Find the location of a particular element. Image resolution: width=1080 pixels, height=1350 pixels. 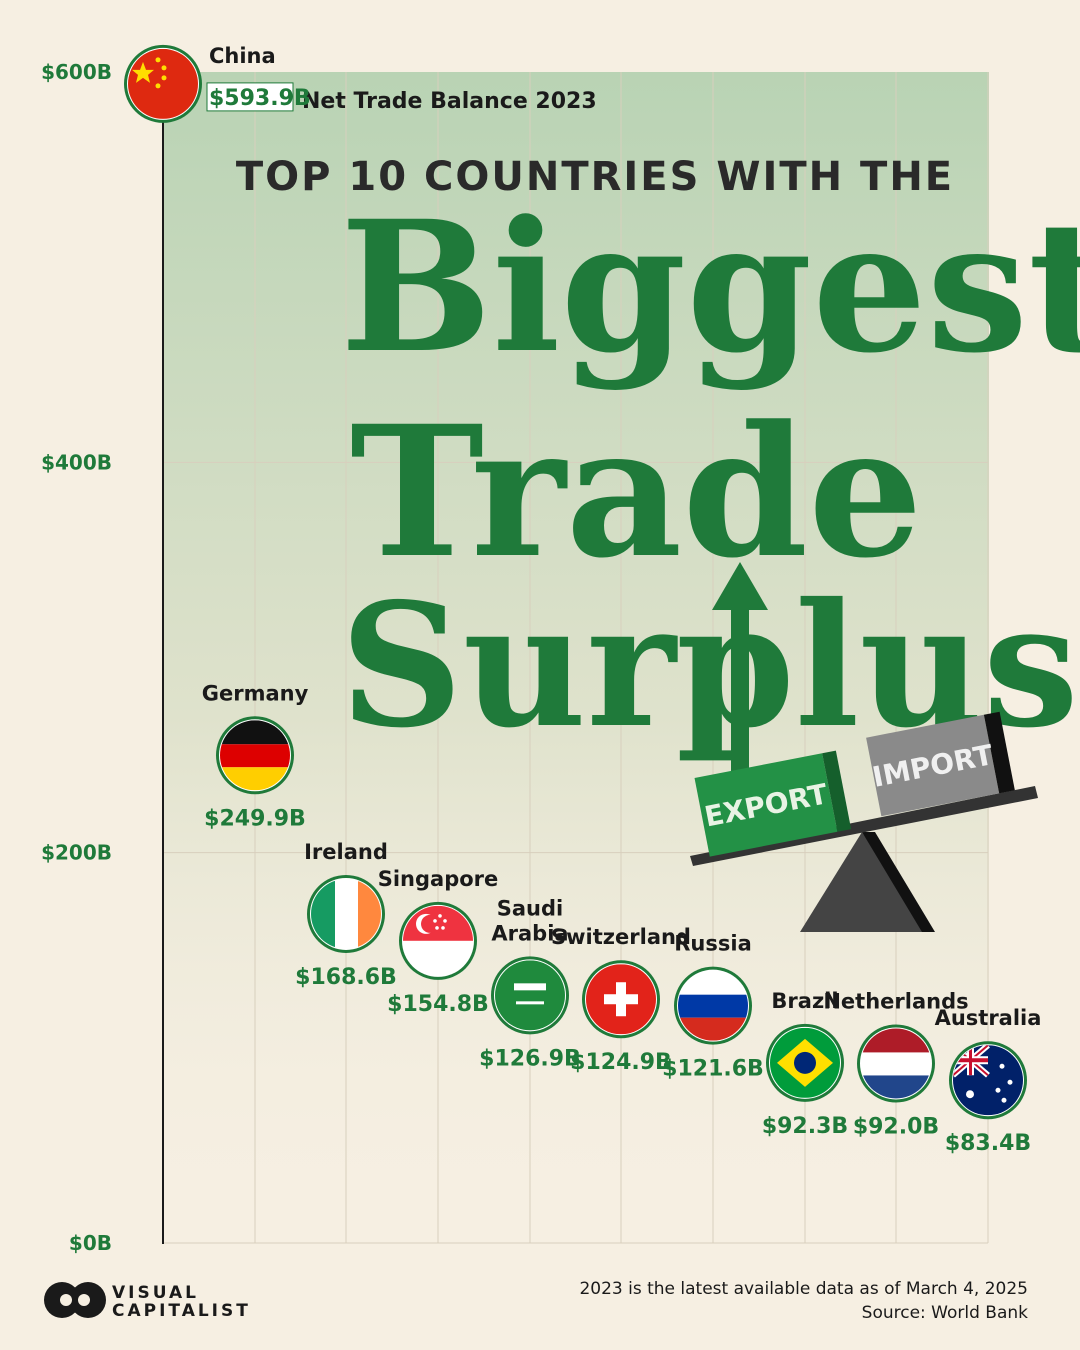

country-name: Germany is located at coordinates (255, 693).